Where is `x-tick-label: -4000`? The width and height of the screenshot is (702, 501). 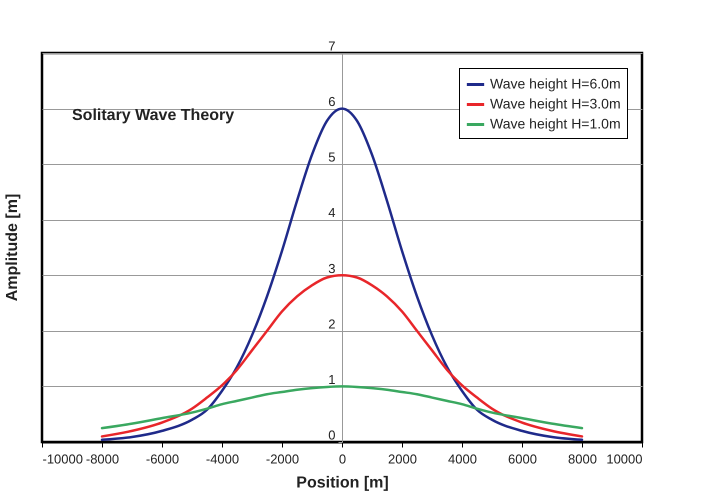
x-tick-label: -4000 is located at coordinates (223, 459).